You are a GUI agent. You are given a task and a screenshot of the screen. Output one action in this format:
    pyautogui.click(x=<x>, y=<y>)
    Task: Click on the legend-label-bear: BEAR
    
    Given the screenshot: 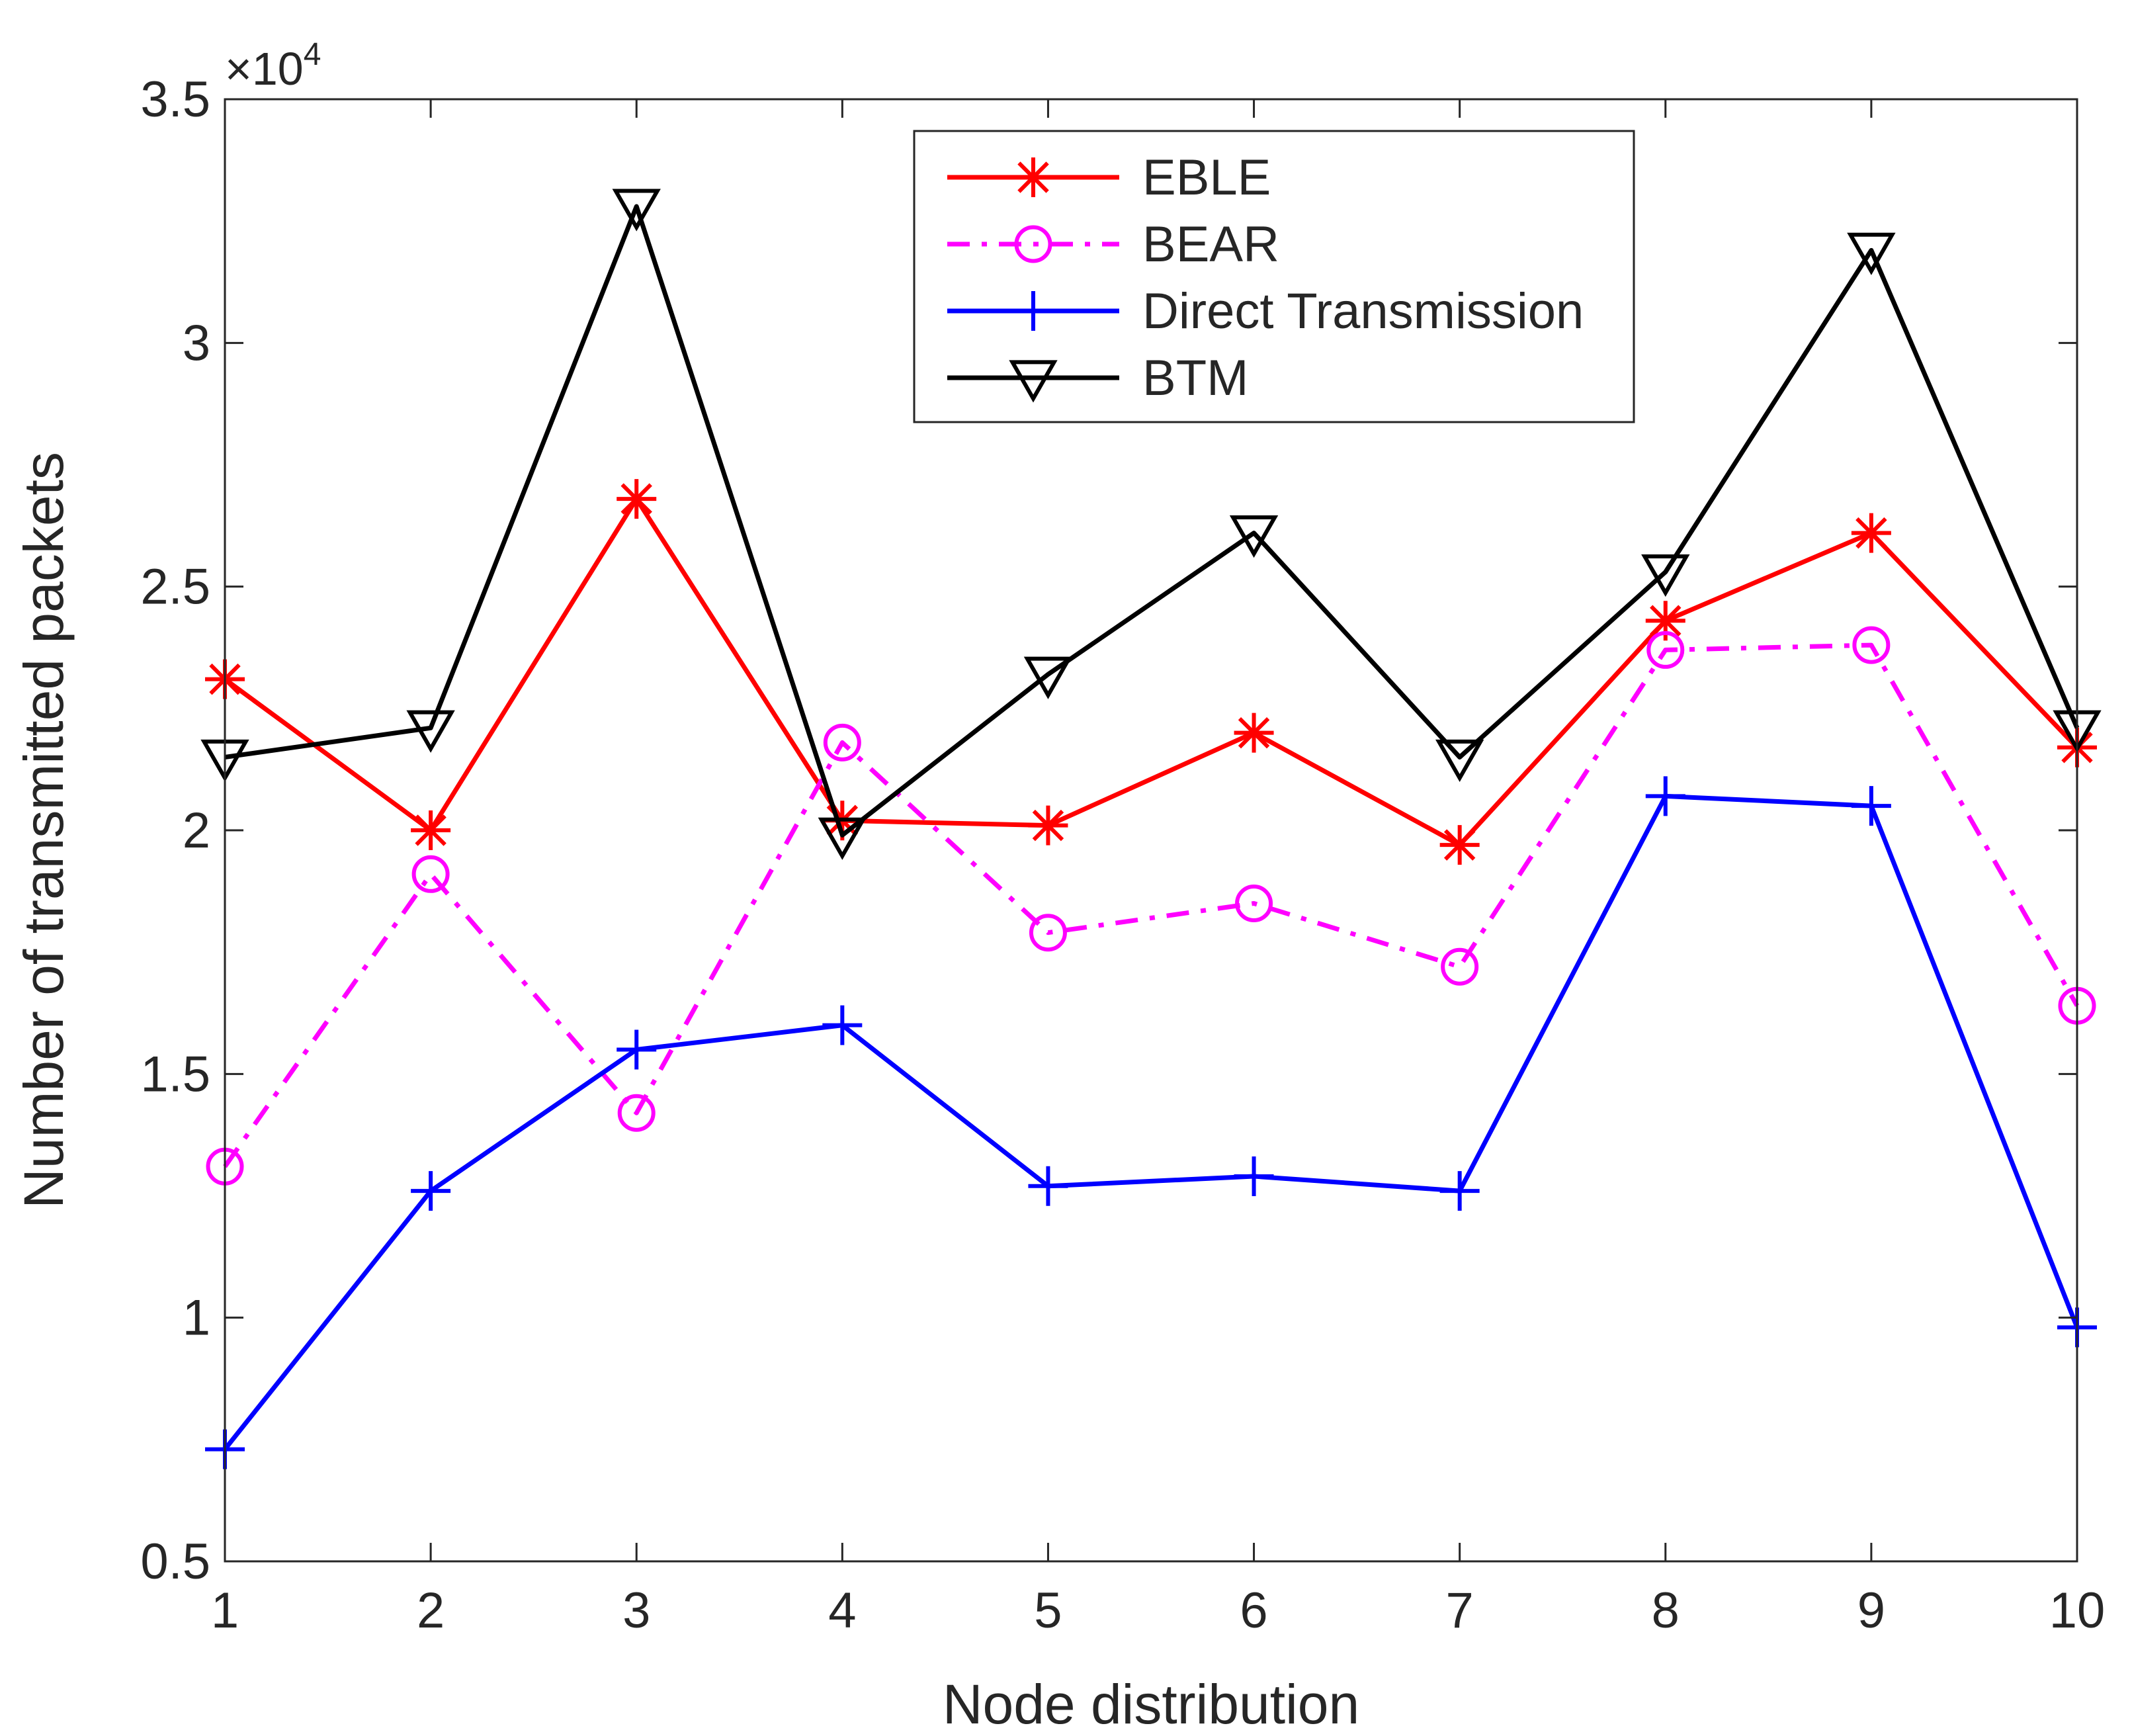 What is the action you would take?
    pyautogui.click(x=1210, y=244)
    